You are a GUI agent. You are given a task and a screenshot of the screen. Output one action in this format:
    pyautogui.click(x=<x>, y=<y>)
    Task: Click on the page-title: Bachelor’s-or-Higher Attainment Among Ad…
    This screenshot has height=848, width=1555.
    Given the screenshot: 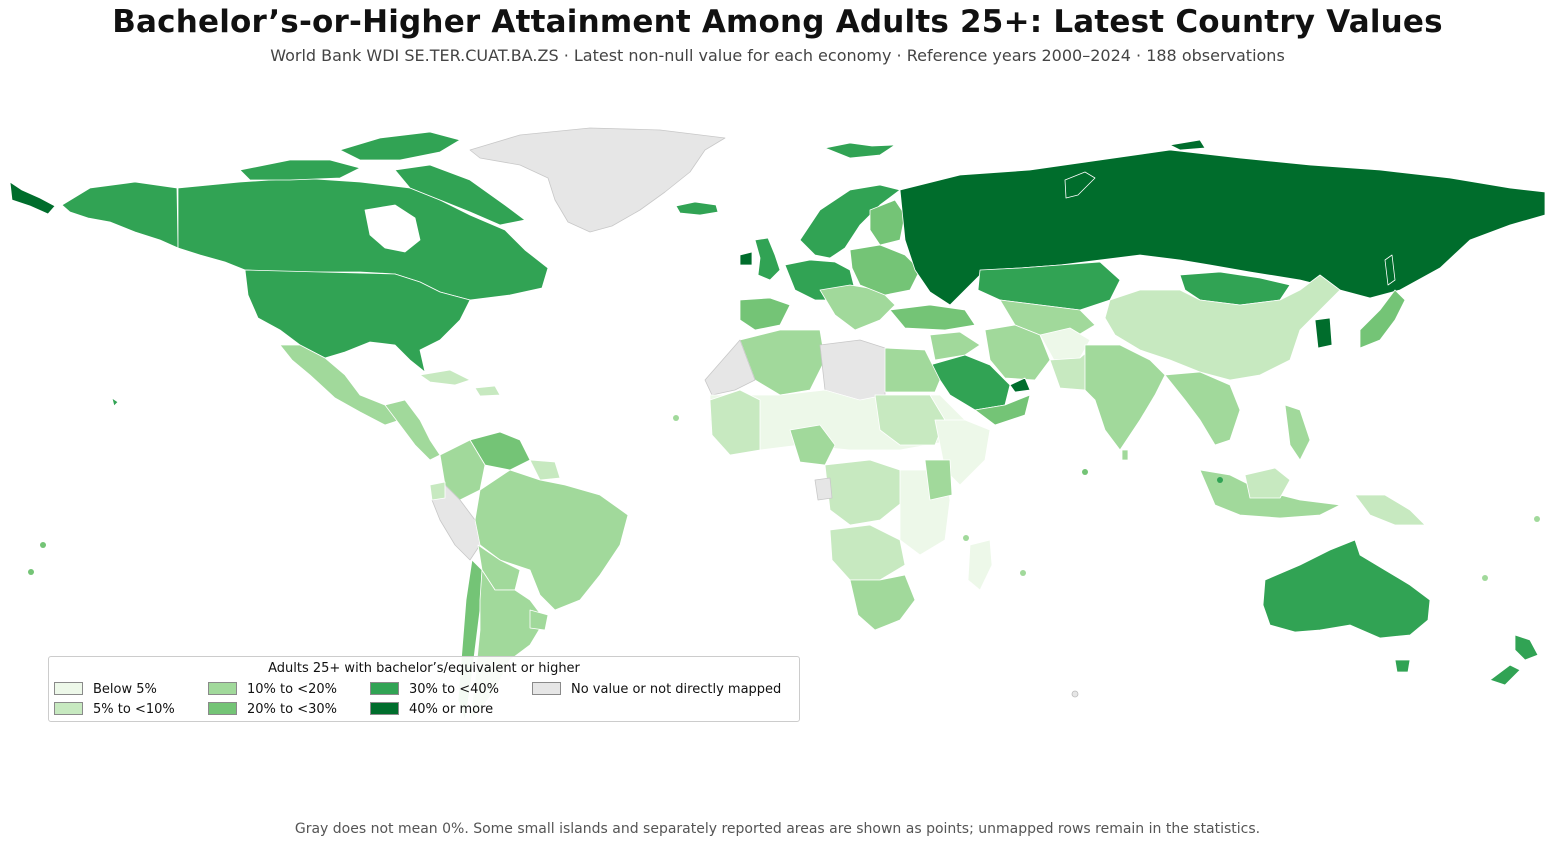 What is the action you would take?
    pyautogui.click(x=777, y=22)
    